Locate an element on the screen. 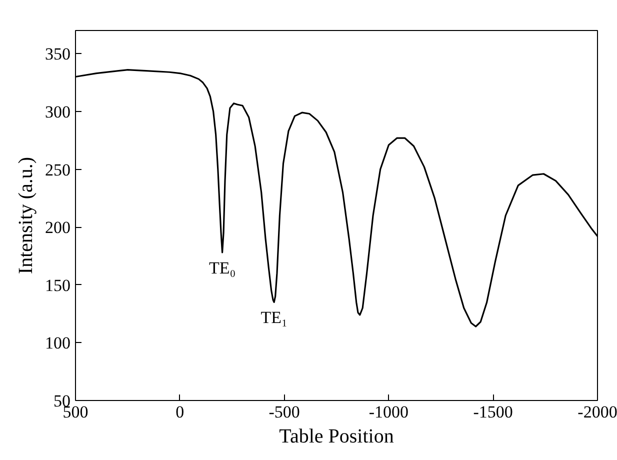 The width and height of the screenshot is (617, 460). x-tick-label: -500 is located at coordinates (284, 412).